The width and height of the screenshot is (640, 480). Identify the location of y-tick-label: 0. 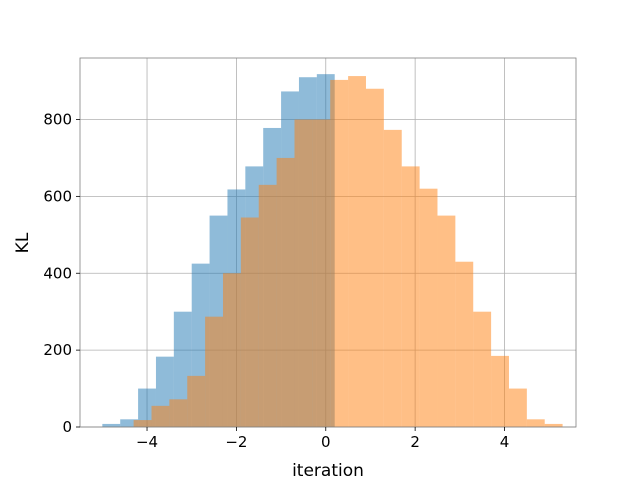
(67, 427).